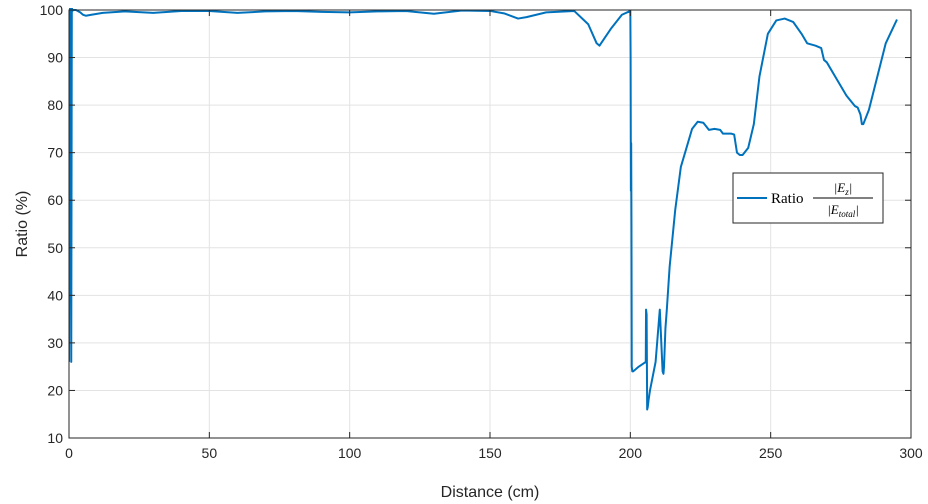 The height and width of the screenshot is (504, 928). I want to click on legend-numerator: |Ez|, so click(843, 188).